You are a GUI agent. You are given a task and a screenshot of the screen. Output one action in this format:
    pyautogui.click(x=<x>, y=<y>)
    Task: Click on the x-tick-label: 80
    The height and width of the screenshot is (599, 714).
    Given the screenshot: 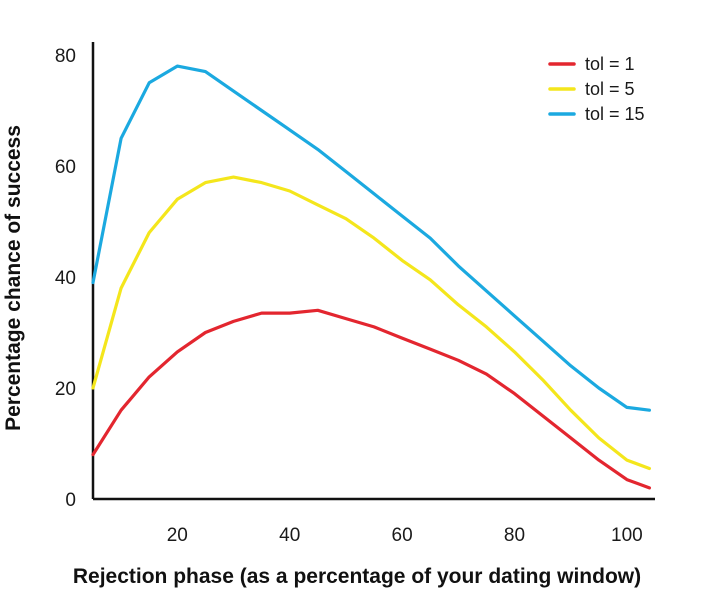 What is the action you would take?
    pyautogui.click(x=514, y=535)
    